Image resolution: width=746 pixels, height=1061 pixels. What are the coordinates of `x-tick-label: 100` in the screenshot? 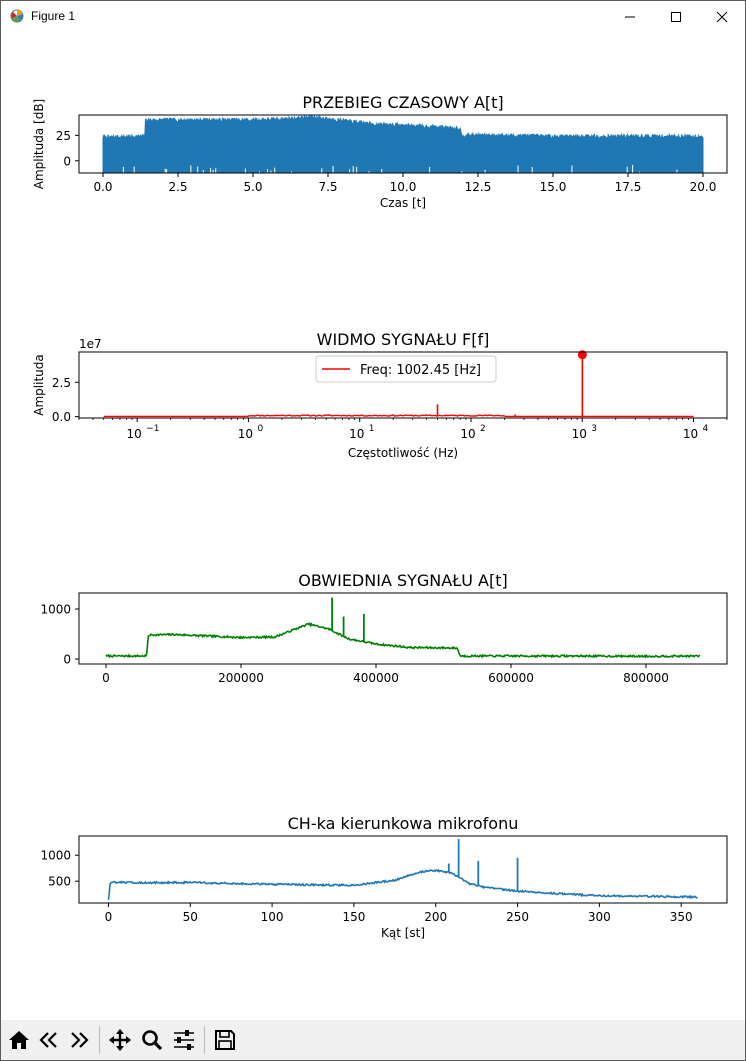 It's located at (272, 917).